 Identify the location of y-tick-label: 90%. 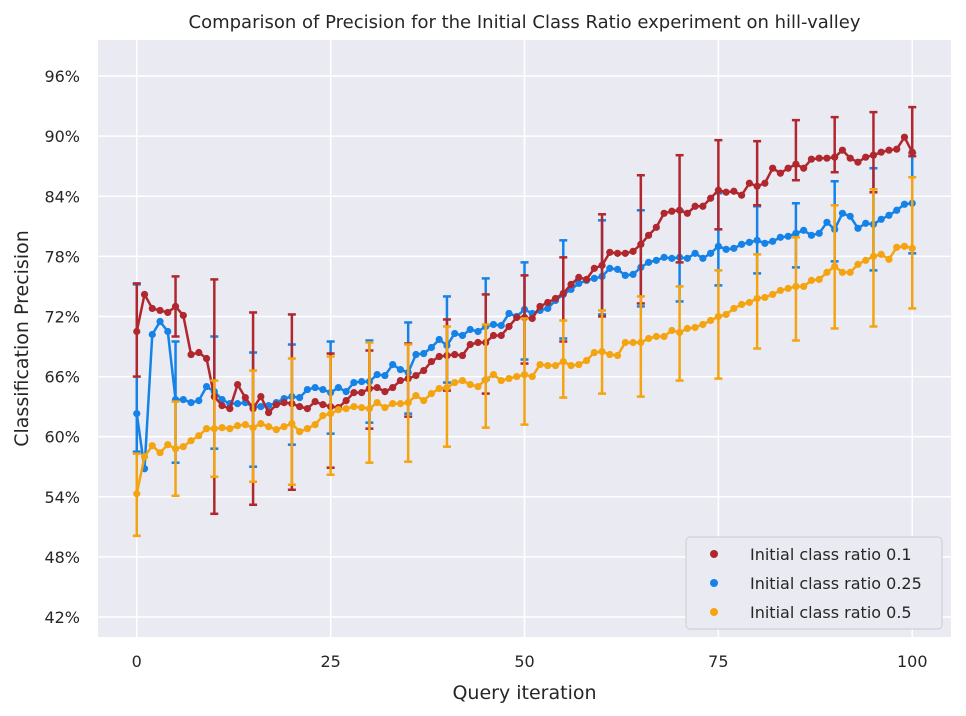
(62, 136).